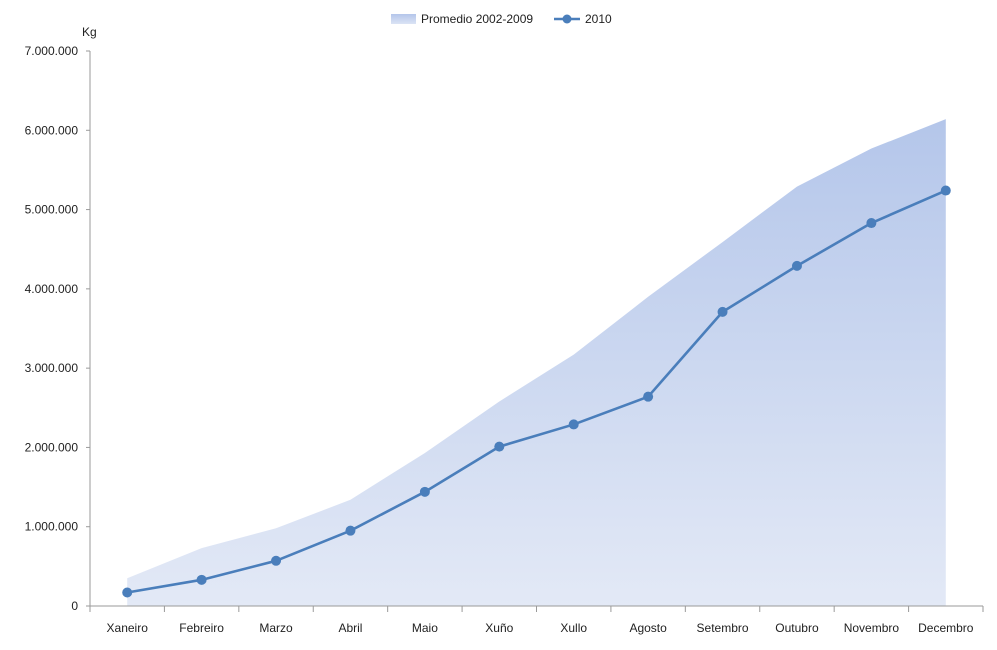 The height and width of the screenshot is (650, 997). I want to click on y-tick-label: 7.000.000, so click(52, 51).